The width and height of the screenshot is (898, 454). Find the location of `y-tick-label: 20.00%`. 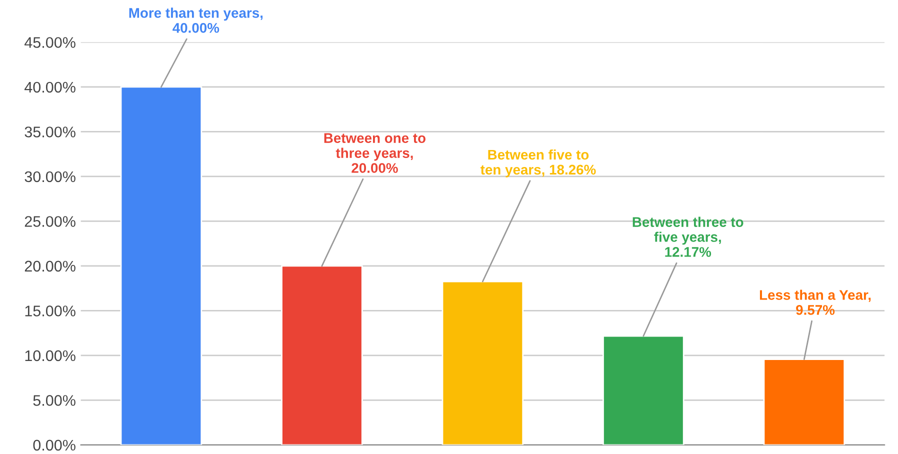

y-tick-label: 20.00% is located at coordinates (50, 266).